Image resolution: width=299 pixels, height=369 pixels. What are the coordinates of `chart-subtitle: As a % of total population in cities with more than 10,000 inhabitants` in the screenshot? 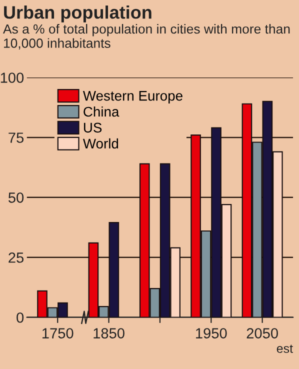 It's located at (146, 37).